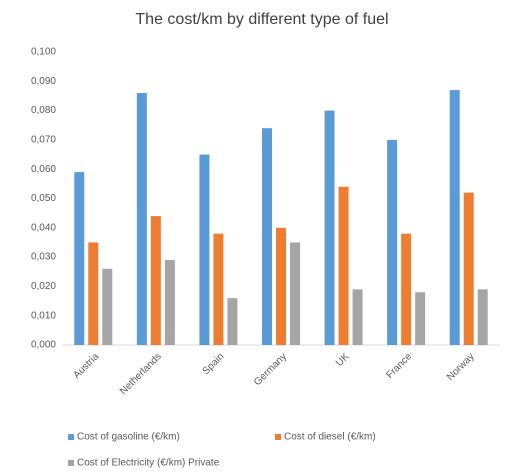 The image size is (509, 472). Describe the element at coordinates (461, 367) in the screenshot. I see `x-tick-label: Norway` at that location.